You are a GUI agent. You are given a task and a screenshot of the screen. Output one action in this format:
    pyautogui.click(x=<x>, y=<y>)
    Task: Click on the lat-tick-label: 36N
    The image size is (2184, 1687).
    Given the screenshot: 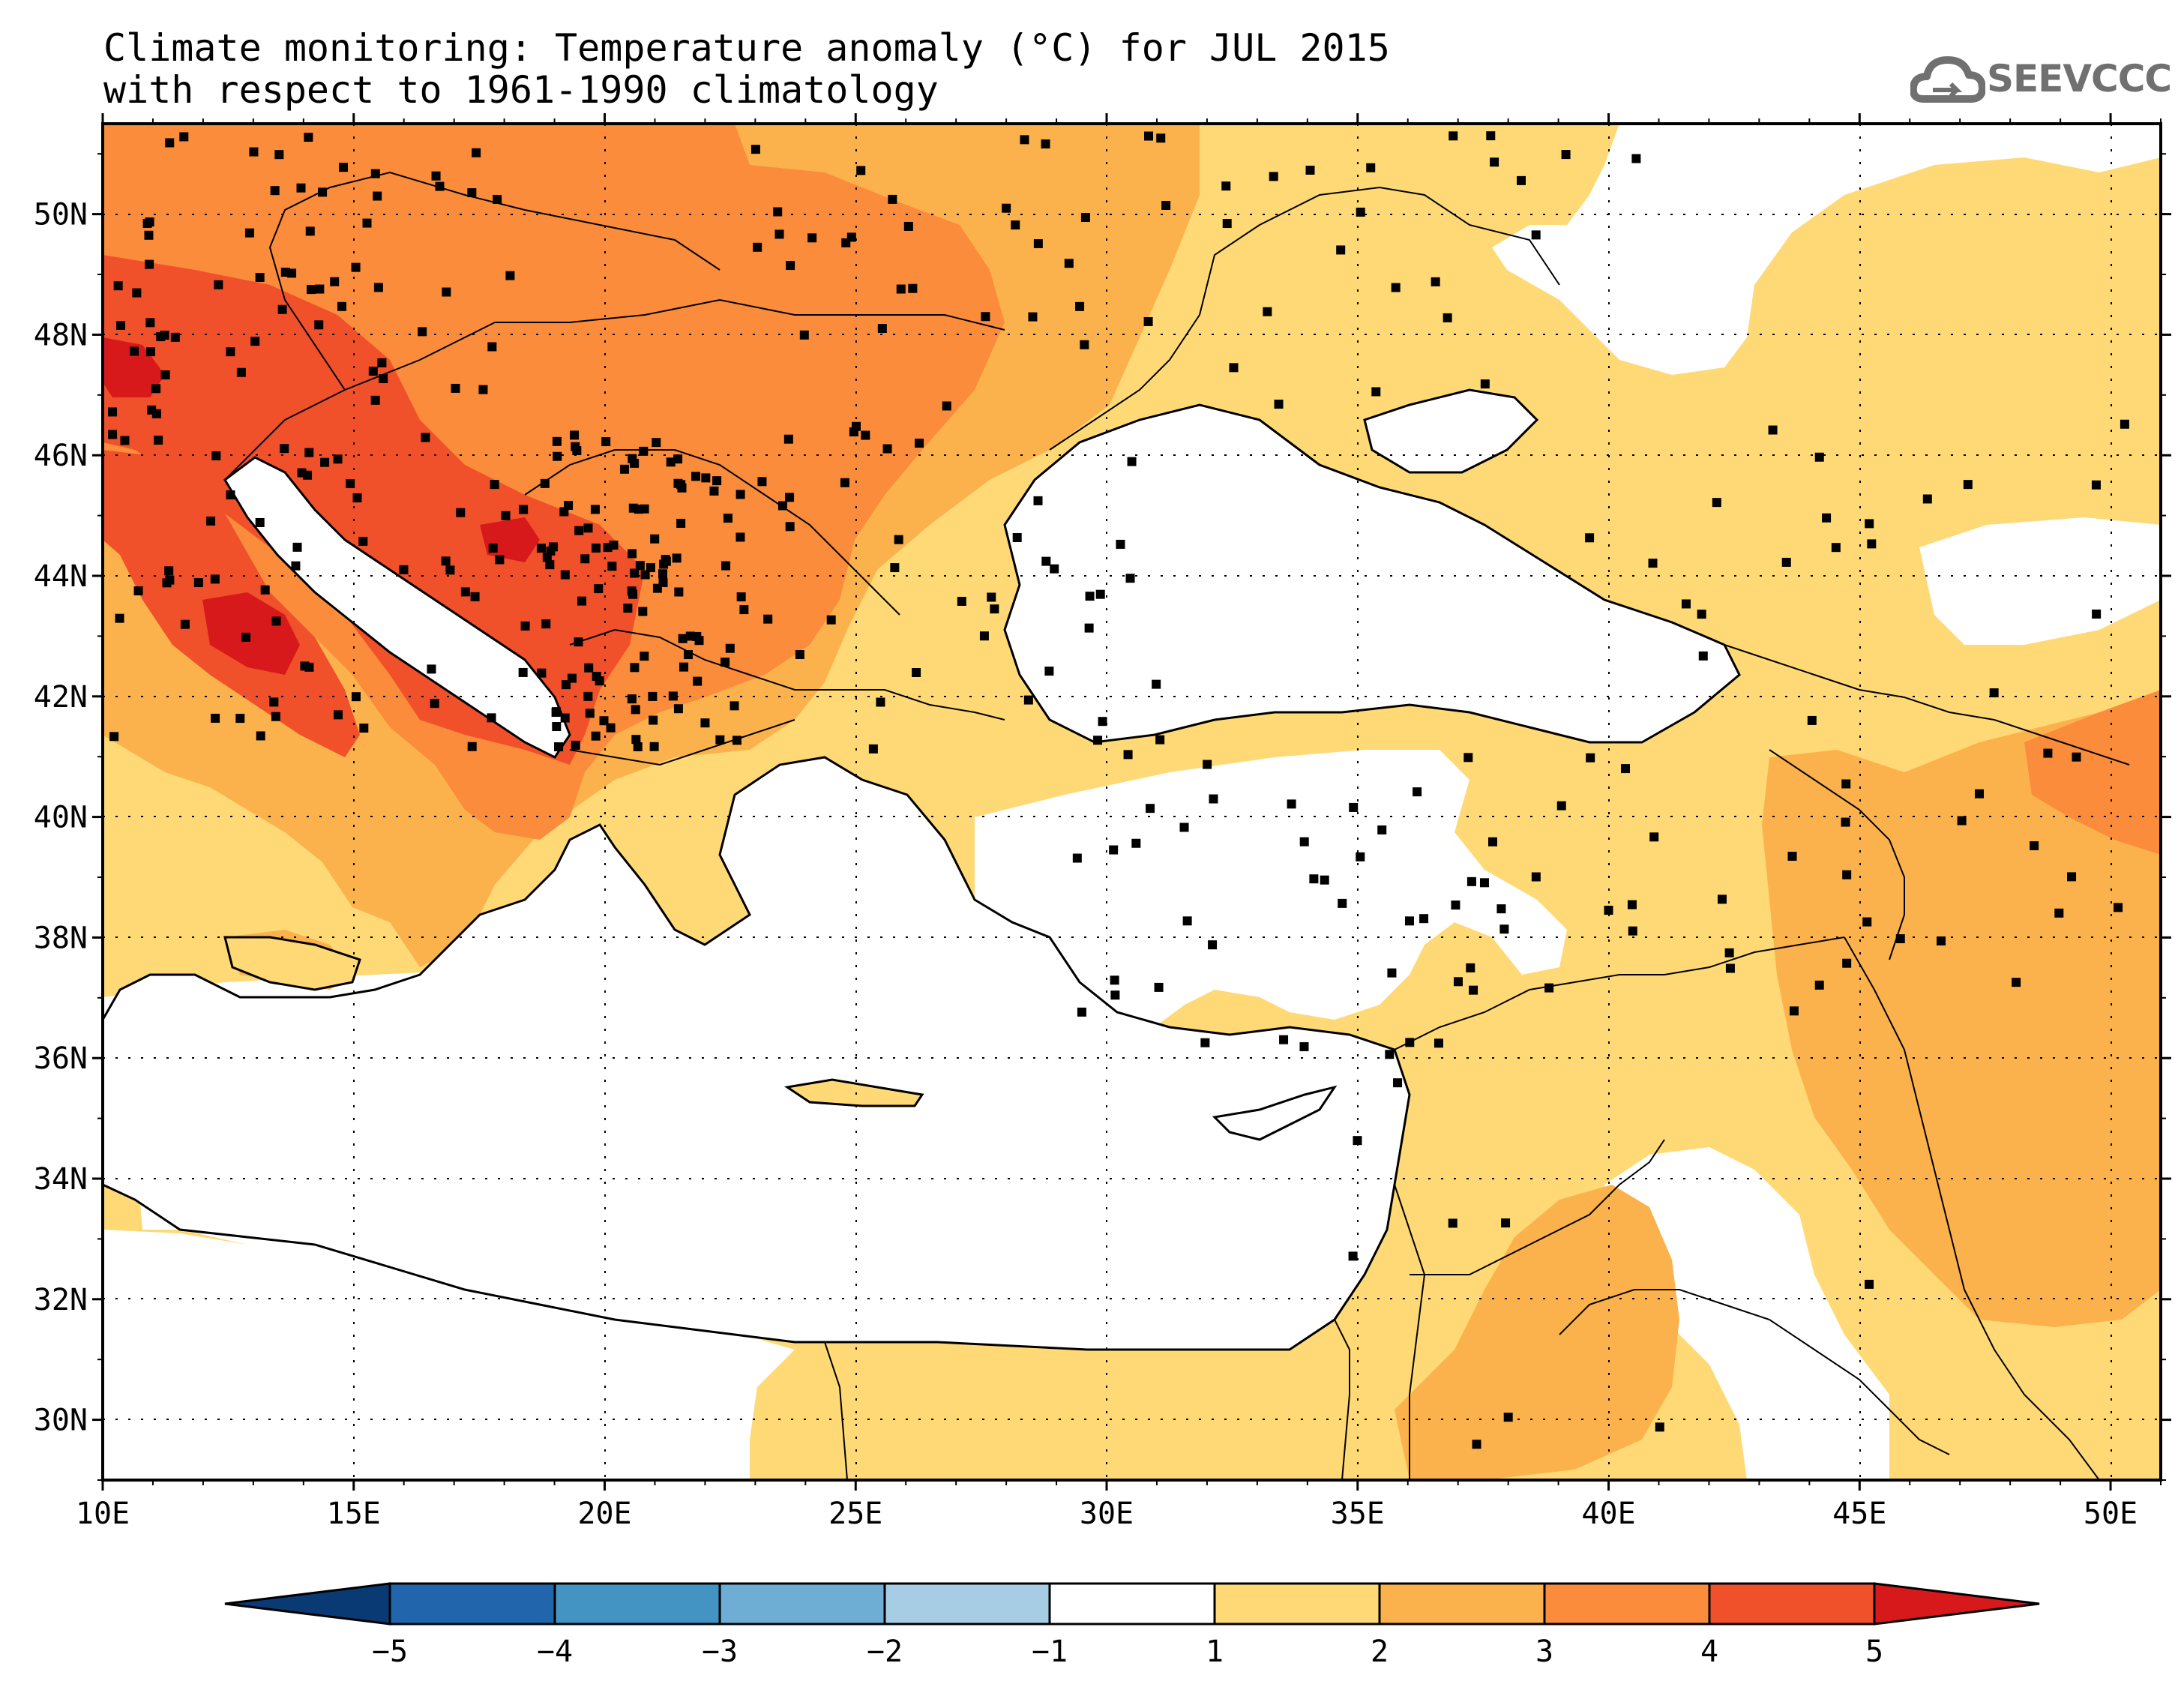 What is the action you would take?
    pyautogui.click(x=61, y=1058)
    